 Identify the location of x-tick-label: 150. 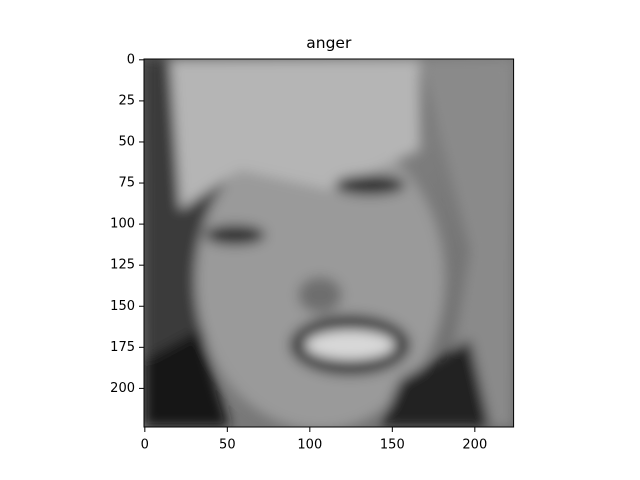
(392, 445).